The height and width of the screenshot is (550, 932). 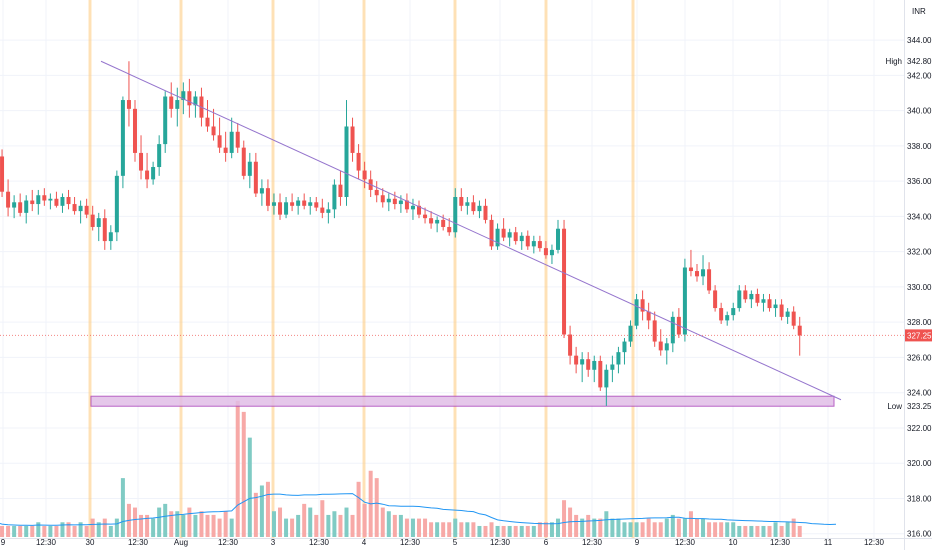 What do you see at coordinates (181, 542) in the screenshot?
I see `x-tick-label: Aug` at bounding box center [181, 542].